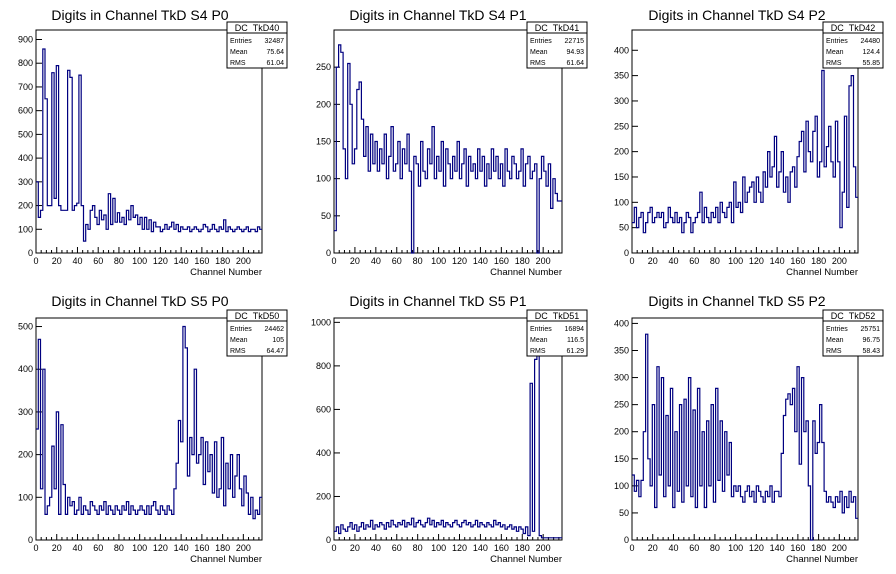  I want to click on chart-title: Digits in Channel TkD S4 P1, so click(437, 15).